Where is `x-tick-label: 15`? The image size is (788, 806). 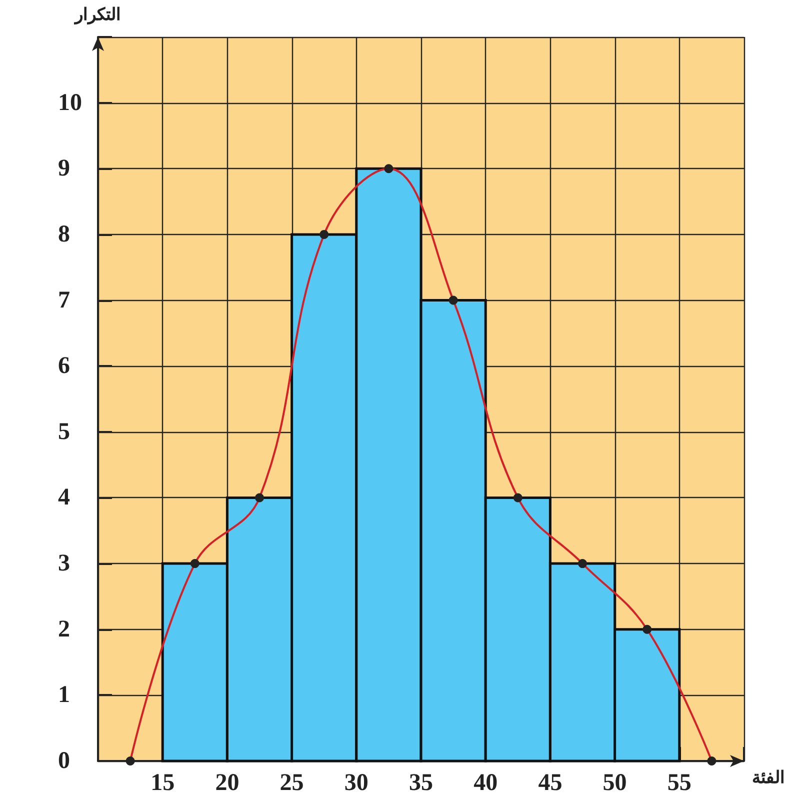 x-tick-label: 15 is located at coordinates (162, 783).